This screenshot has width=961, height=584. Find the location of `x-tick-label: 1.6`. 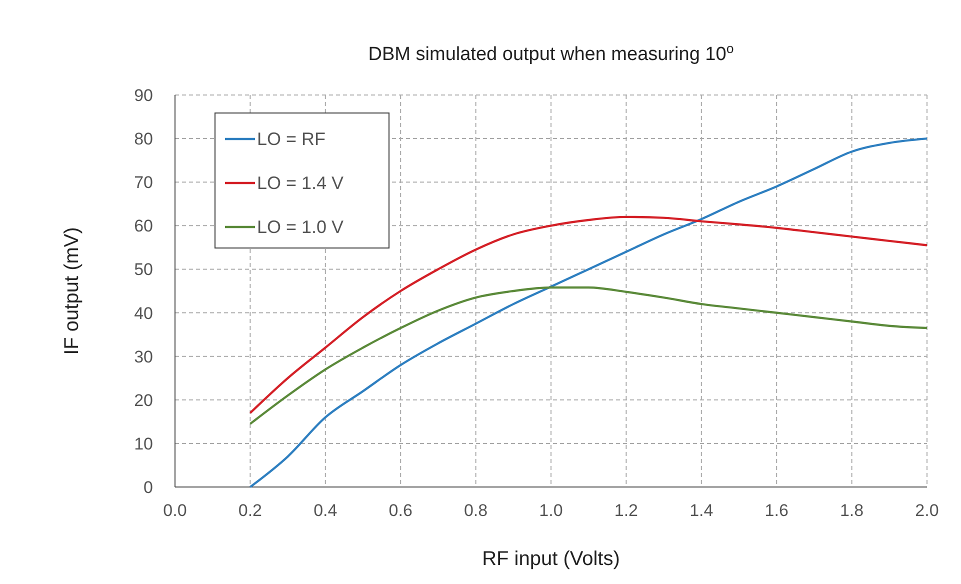

x-tick-label: 1.6 is located at coordinates (776, 510).